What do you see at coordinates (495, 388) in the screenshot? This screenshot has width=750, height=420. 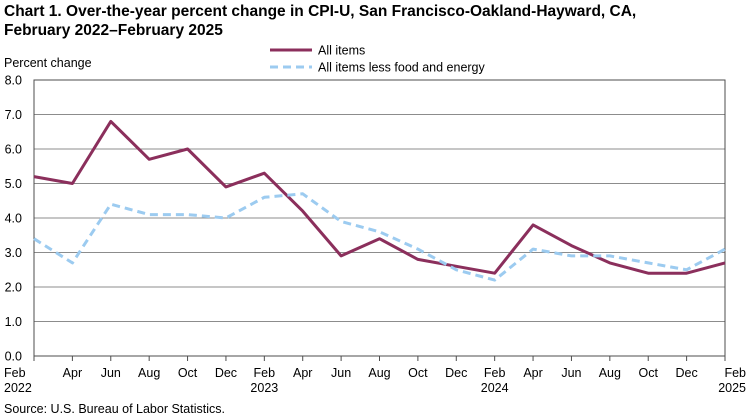 I see `x-tick-year-label: 2024` at bounding box center [495, 388].